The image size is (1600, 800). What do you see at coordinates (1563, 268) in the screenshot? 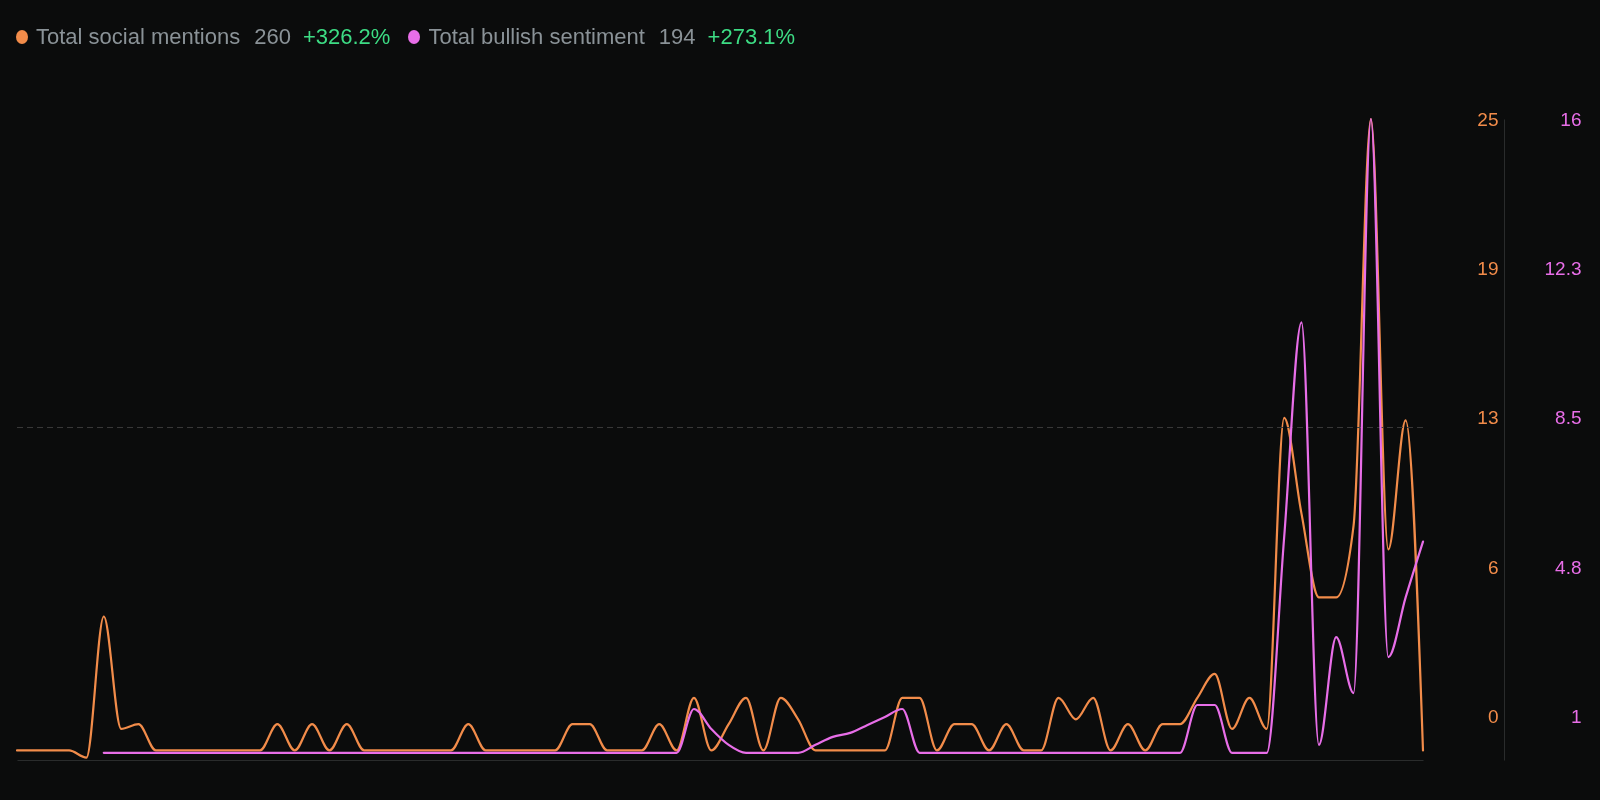
I see `y2-tick-label: 12.3` at bounding box center [1563, 268].